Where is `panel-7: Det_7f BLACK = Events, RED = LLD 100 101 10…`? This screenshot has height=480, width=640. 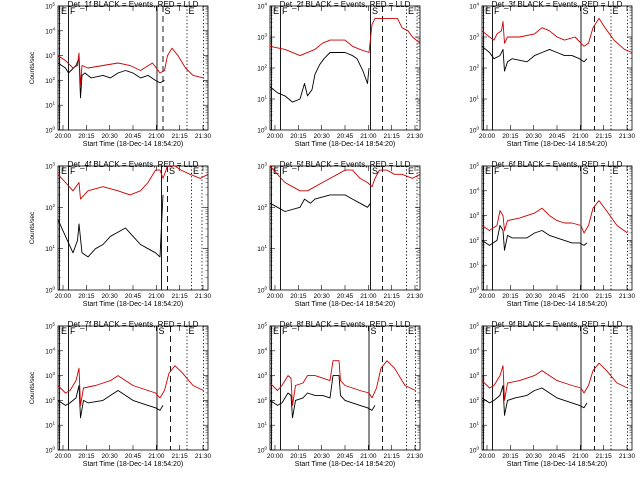 panel-7: Det_7f BLACK = Events, RED = LLD 100 101 10… is located at coordinates (120, 394).